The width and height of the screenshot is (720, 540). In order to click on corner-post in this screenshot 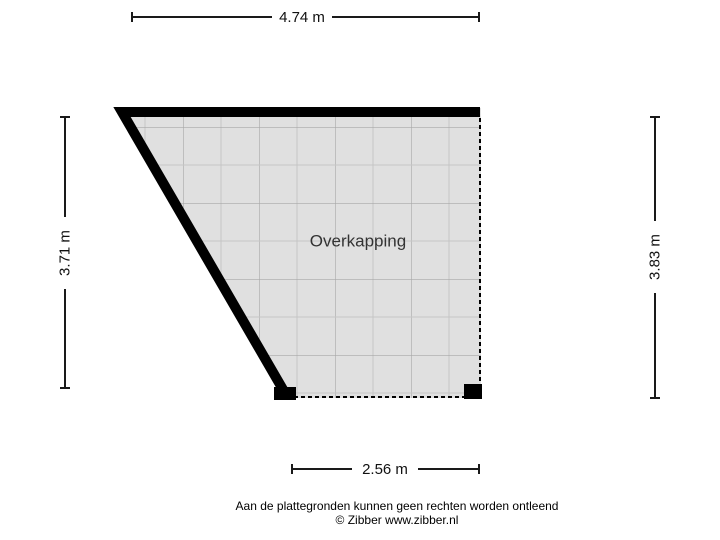, I will do `click(473, 391)`.